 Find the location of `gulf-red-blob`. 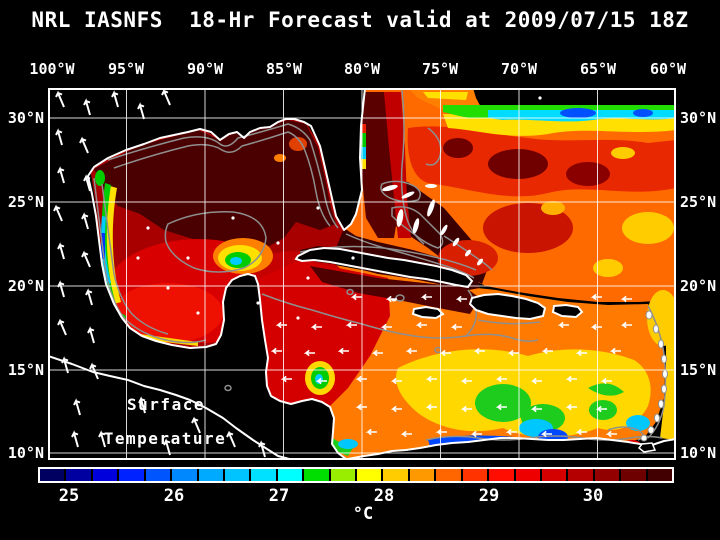

gulf-red-blob is located at coordinates (168, 313).